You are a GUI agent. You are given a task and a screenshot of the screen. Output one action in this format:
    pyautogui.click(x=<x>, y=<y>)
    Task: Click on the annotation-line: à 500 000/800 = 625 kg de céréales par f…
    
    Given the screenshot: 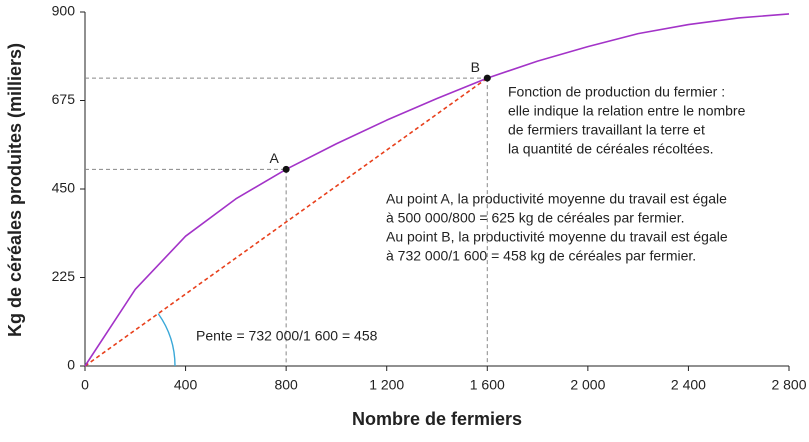 What is the action you would take?
    pyautogui.click(x=535, y=218)
    